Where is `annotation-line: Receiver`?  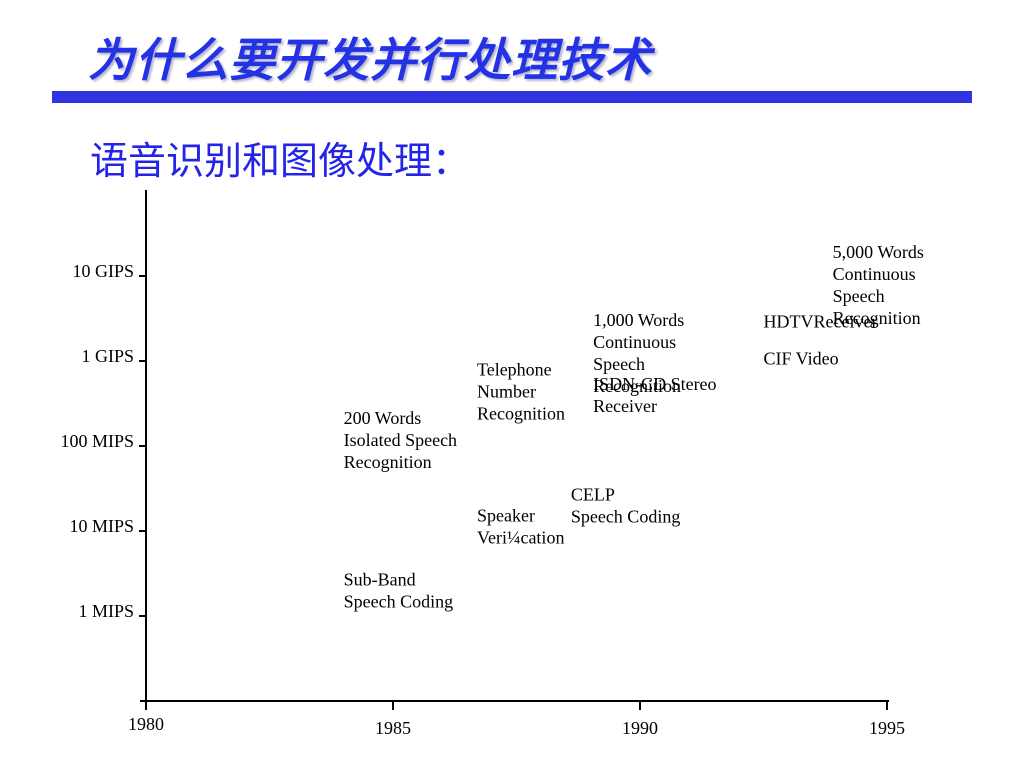 annotation-line: Receiver is located at coordinates (625, 406).